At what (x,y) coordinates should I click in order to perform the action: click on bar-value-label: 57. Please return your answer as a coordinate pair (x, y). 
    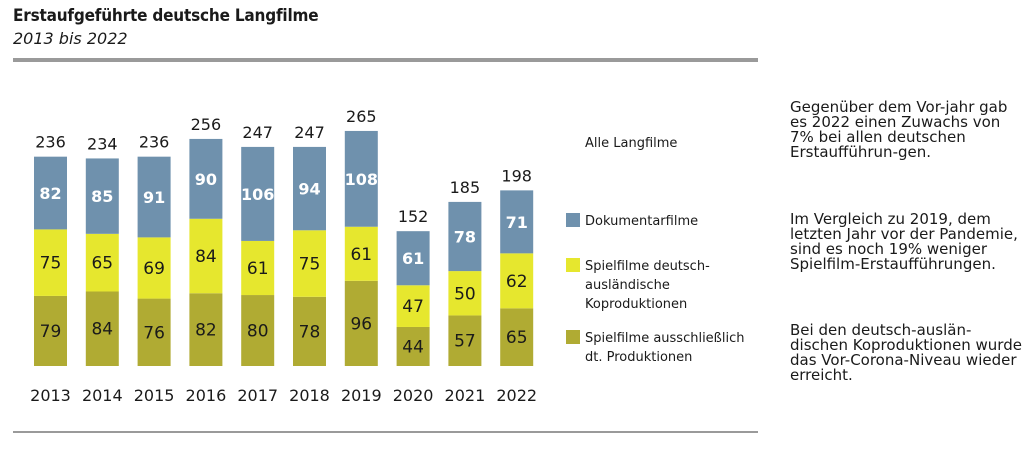
    Looking at the image, I should click on (465, 342).